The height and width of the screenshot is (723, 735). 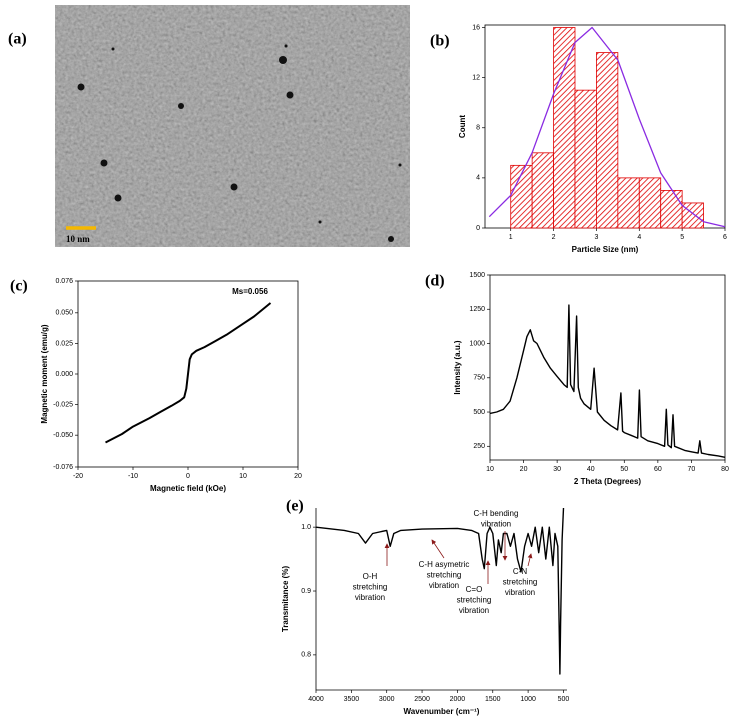 I want to click on y-tick-label: 750, so click(x=479, y=378).